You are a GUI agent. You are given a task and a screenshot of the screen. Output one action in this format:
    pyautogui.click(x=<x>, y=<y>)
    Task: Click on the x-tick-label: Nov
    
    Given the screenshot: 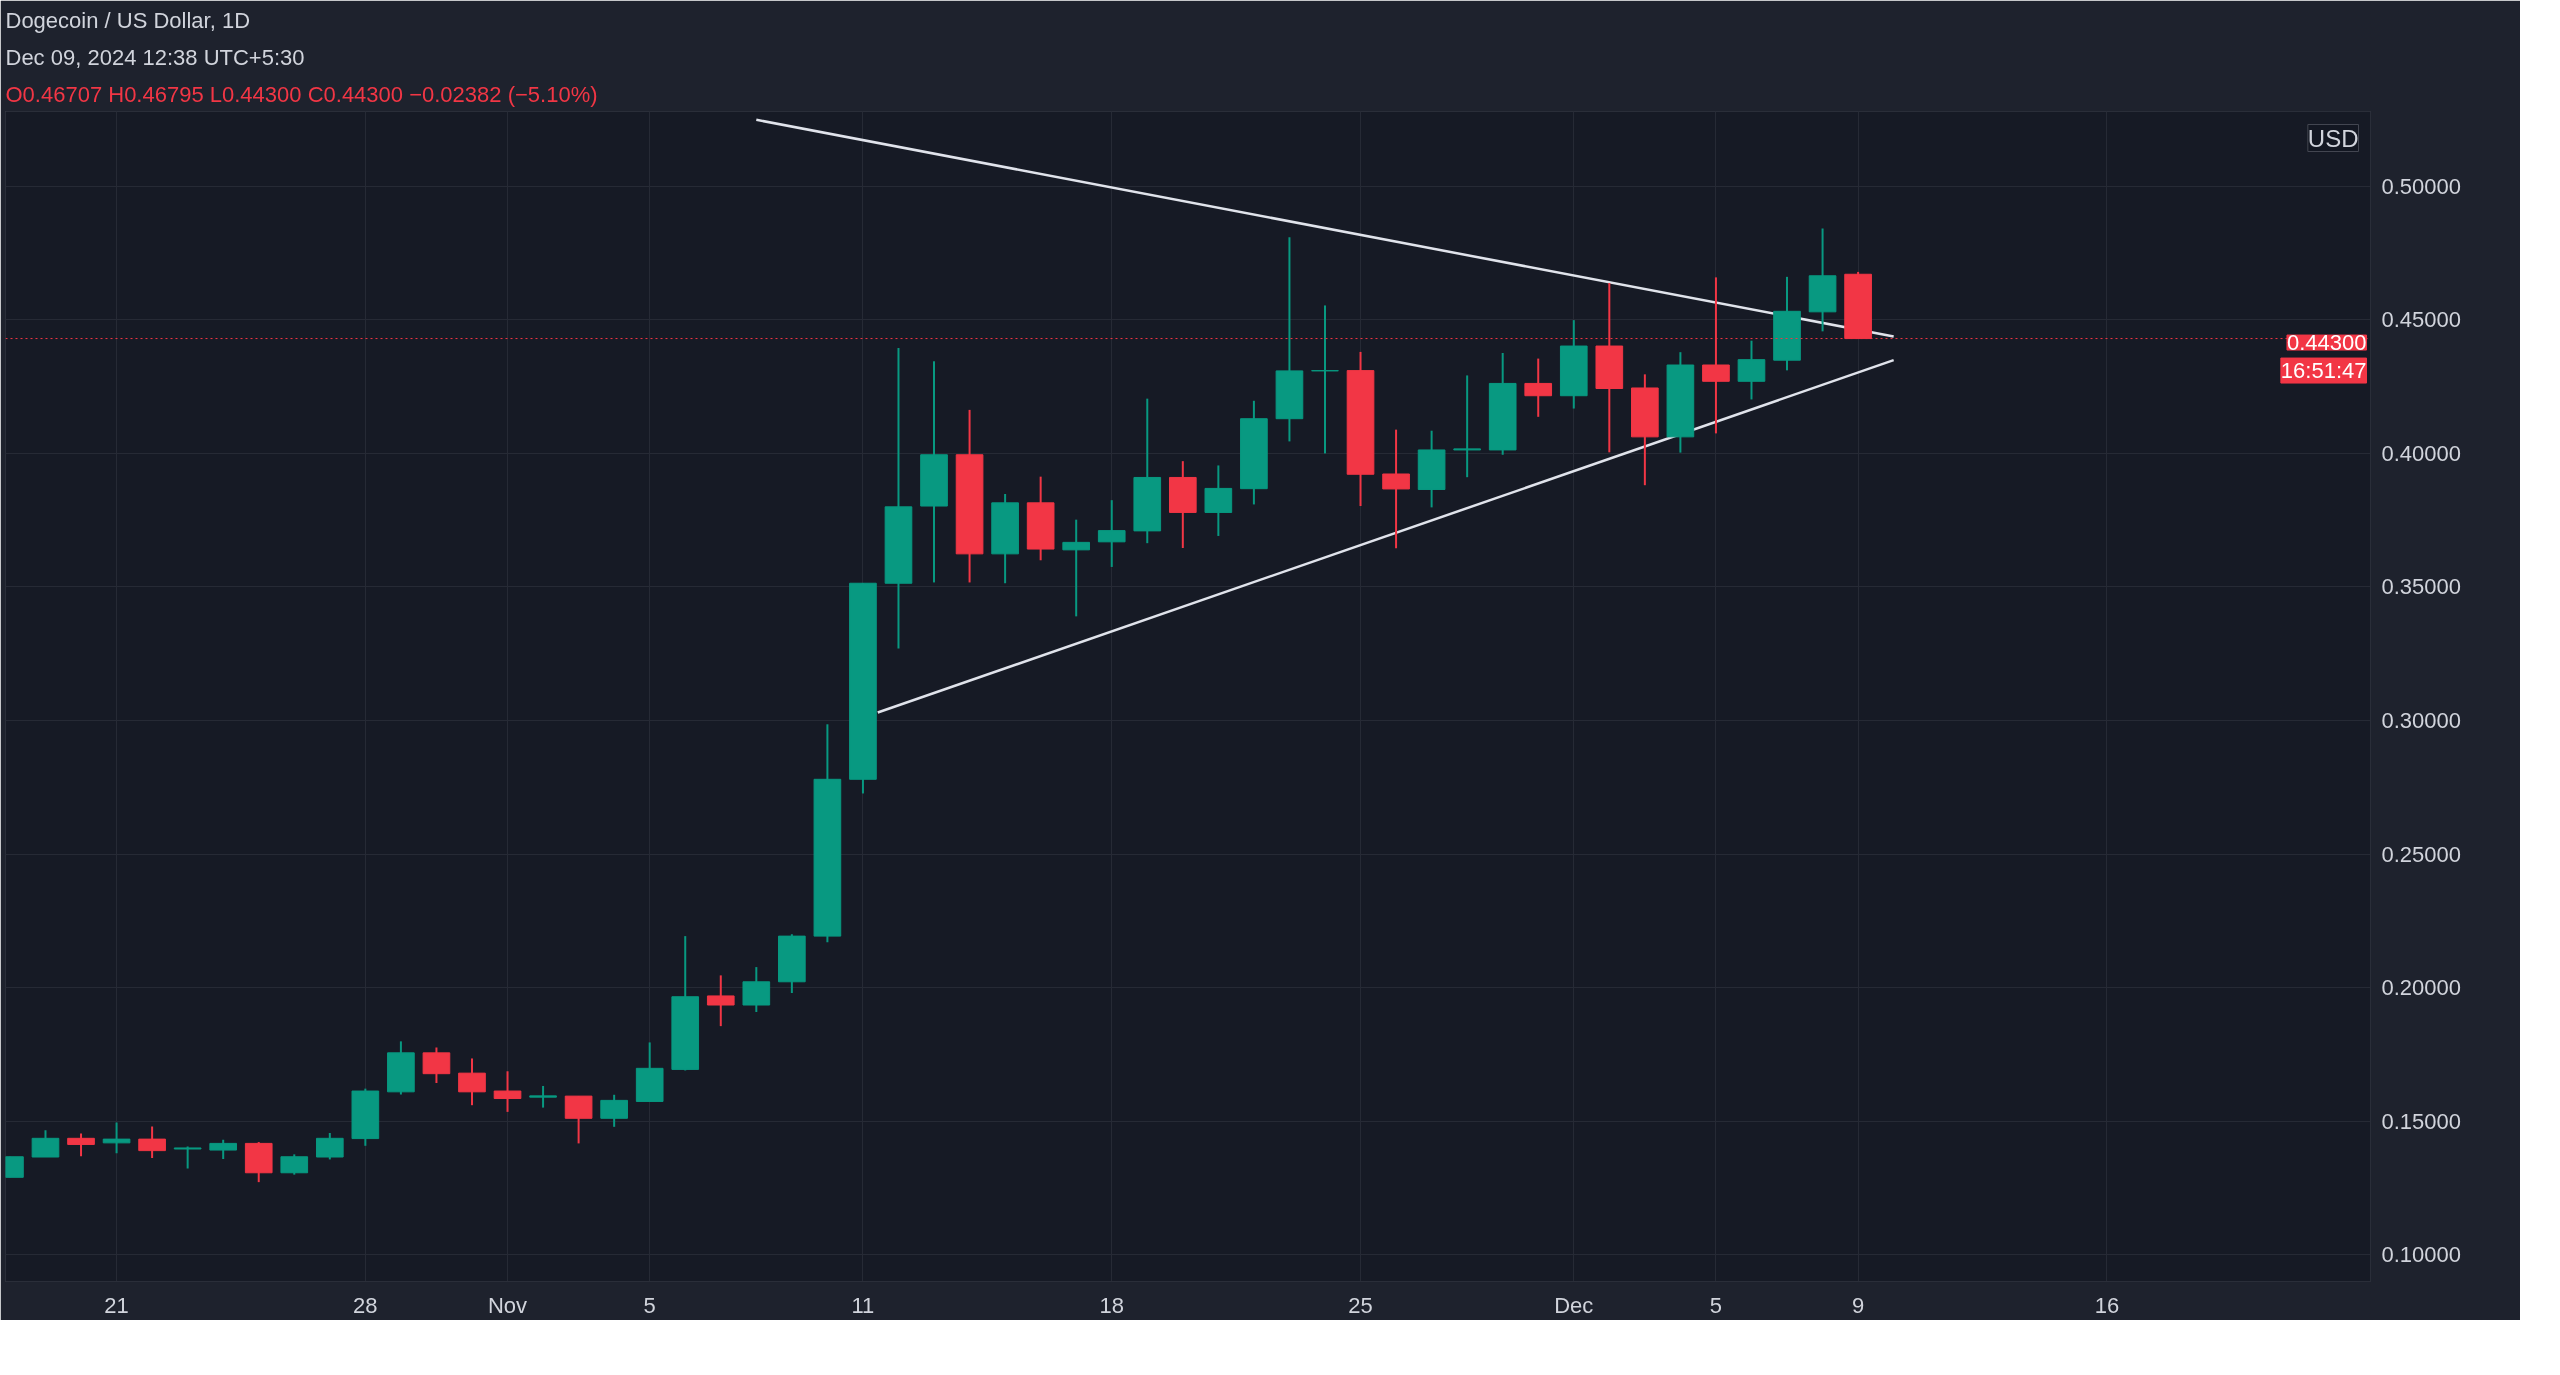 What is the action you would take?
    pyautogui.click(x=507, y=1305)
    